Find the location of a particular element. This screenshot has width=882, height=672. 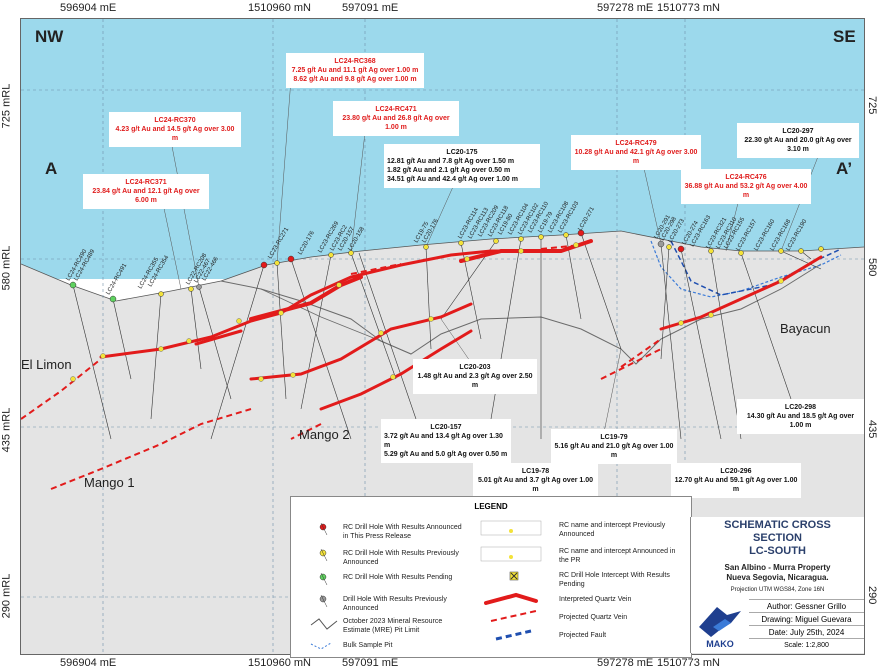

coord-bottom-5: 1510773 mN is located at coordinates (688, 663).